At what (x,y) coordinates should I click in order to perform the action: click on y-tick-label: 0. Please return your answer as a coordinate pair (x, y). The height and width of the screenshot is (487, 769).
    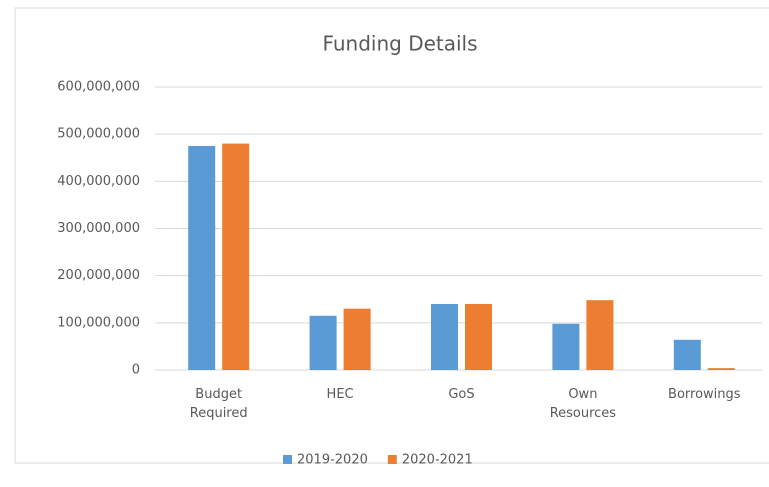
    Looking at the image, I should click on (136, 370).